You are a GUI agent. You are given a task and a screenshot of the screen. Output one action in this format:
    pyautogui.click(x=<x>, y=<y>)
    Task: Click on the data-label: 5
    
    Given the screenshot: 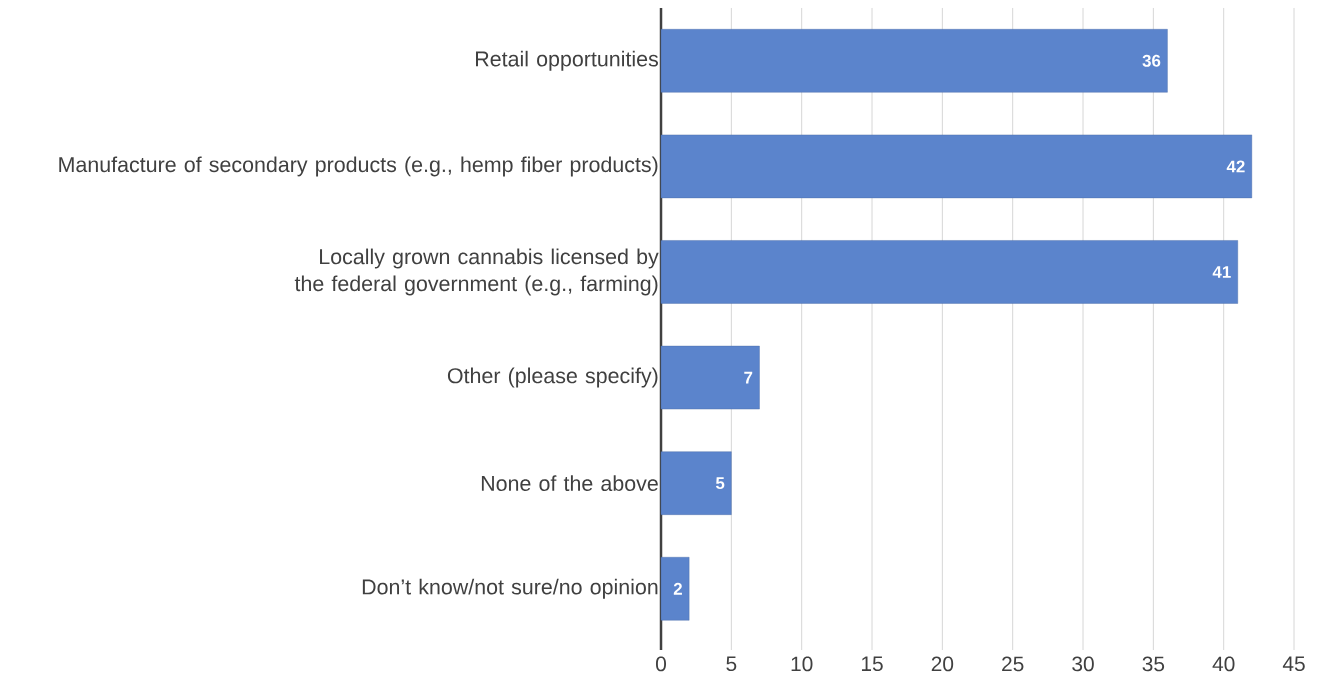 What is the action you would take?
    pyautogui.click(x=720, y=483)
    